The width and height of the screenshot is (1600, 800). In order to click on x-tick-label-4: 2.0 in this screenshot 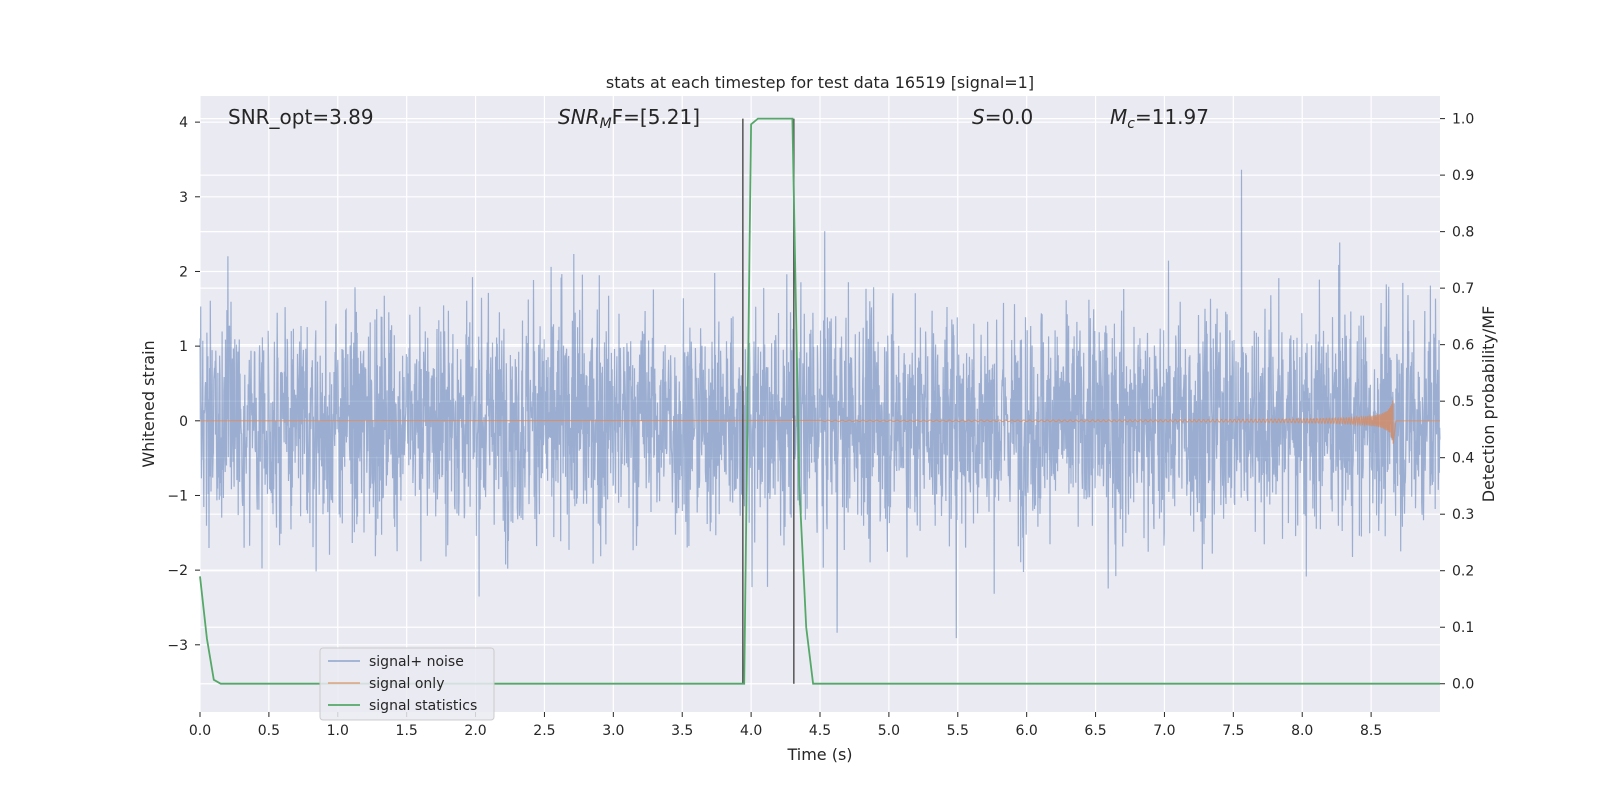, I will do `click(475, 731)`.